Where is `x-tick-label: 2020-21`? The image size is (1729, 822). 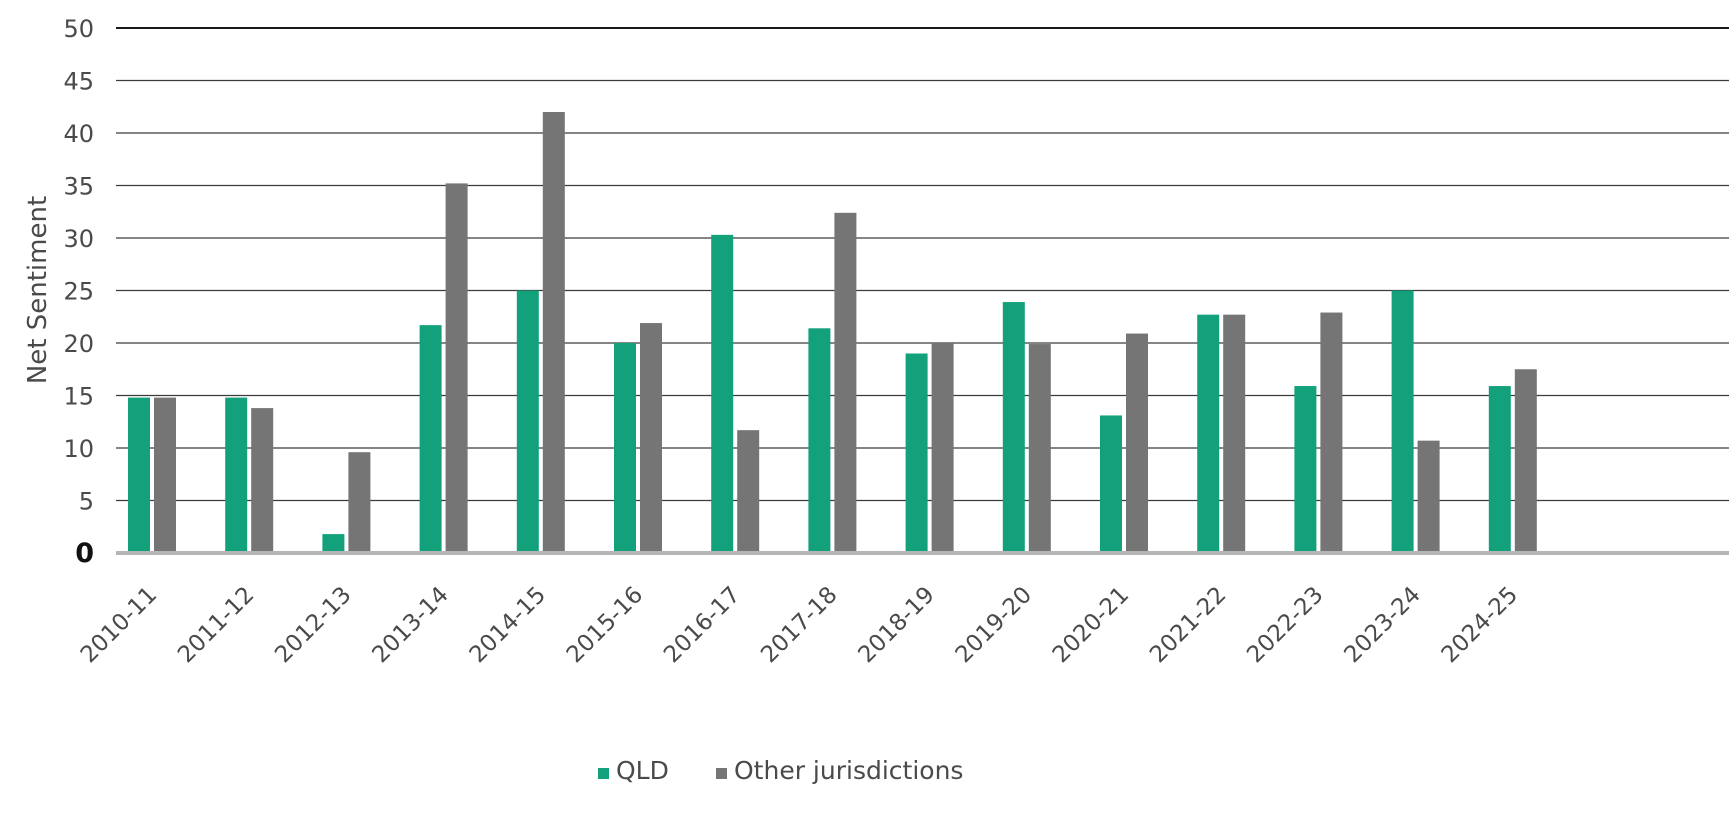
x-tick-label: 2020-21 is located at coordinates (1091, 625).